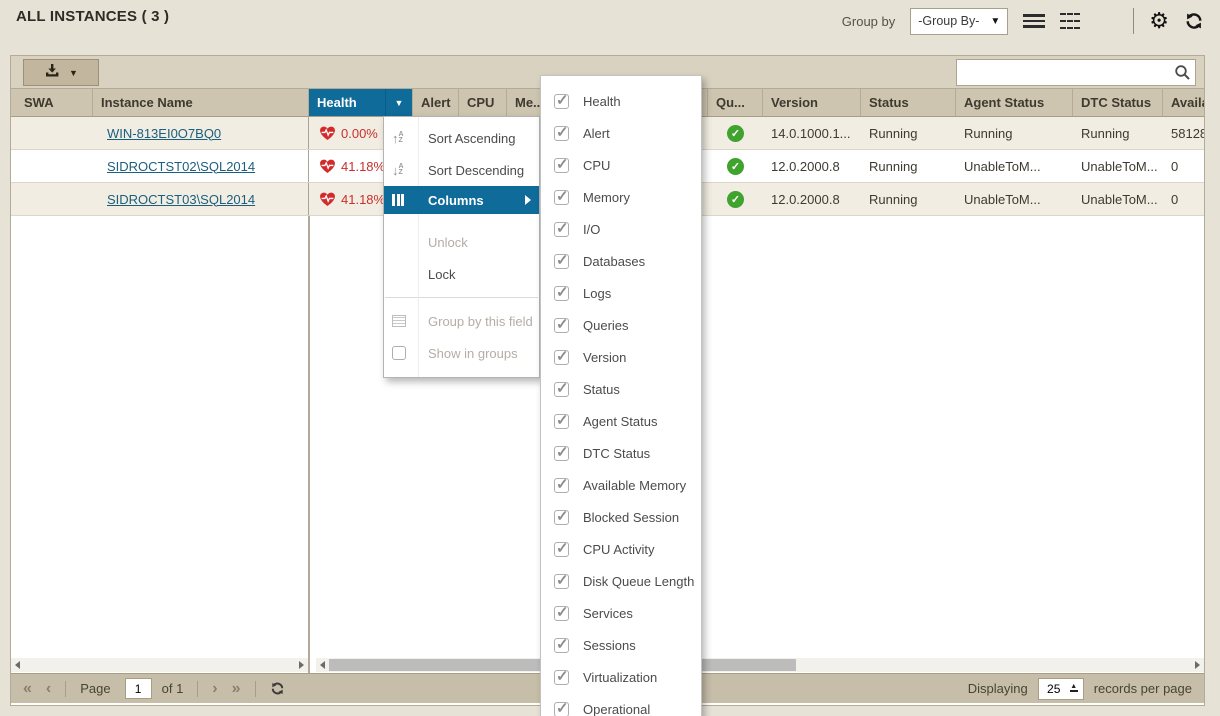 This screenshot has height=716, width=1220. I want to click on submenu-item-label: Blocked Session, so click(631, 517).